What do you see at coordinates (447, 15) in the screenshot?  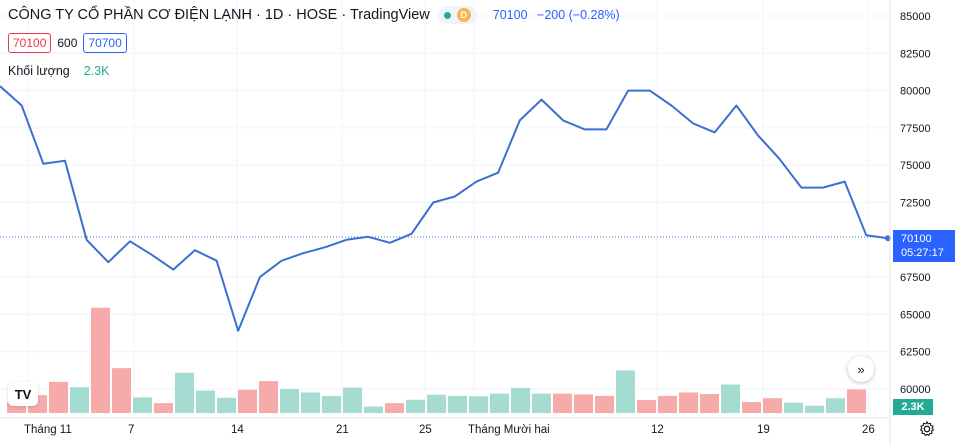 I see `market-open-dot-icon` at bounding box center [447, 15].